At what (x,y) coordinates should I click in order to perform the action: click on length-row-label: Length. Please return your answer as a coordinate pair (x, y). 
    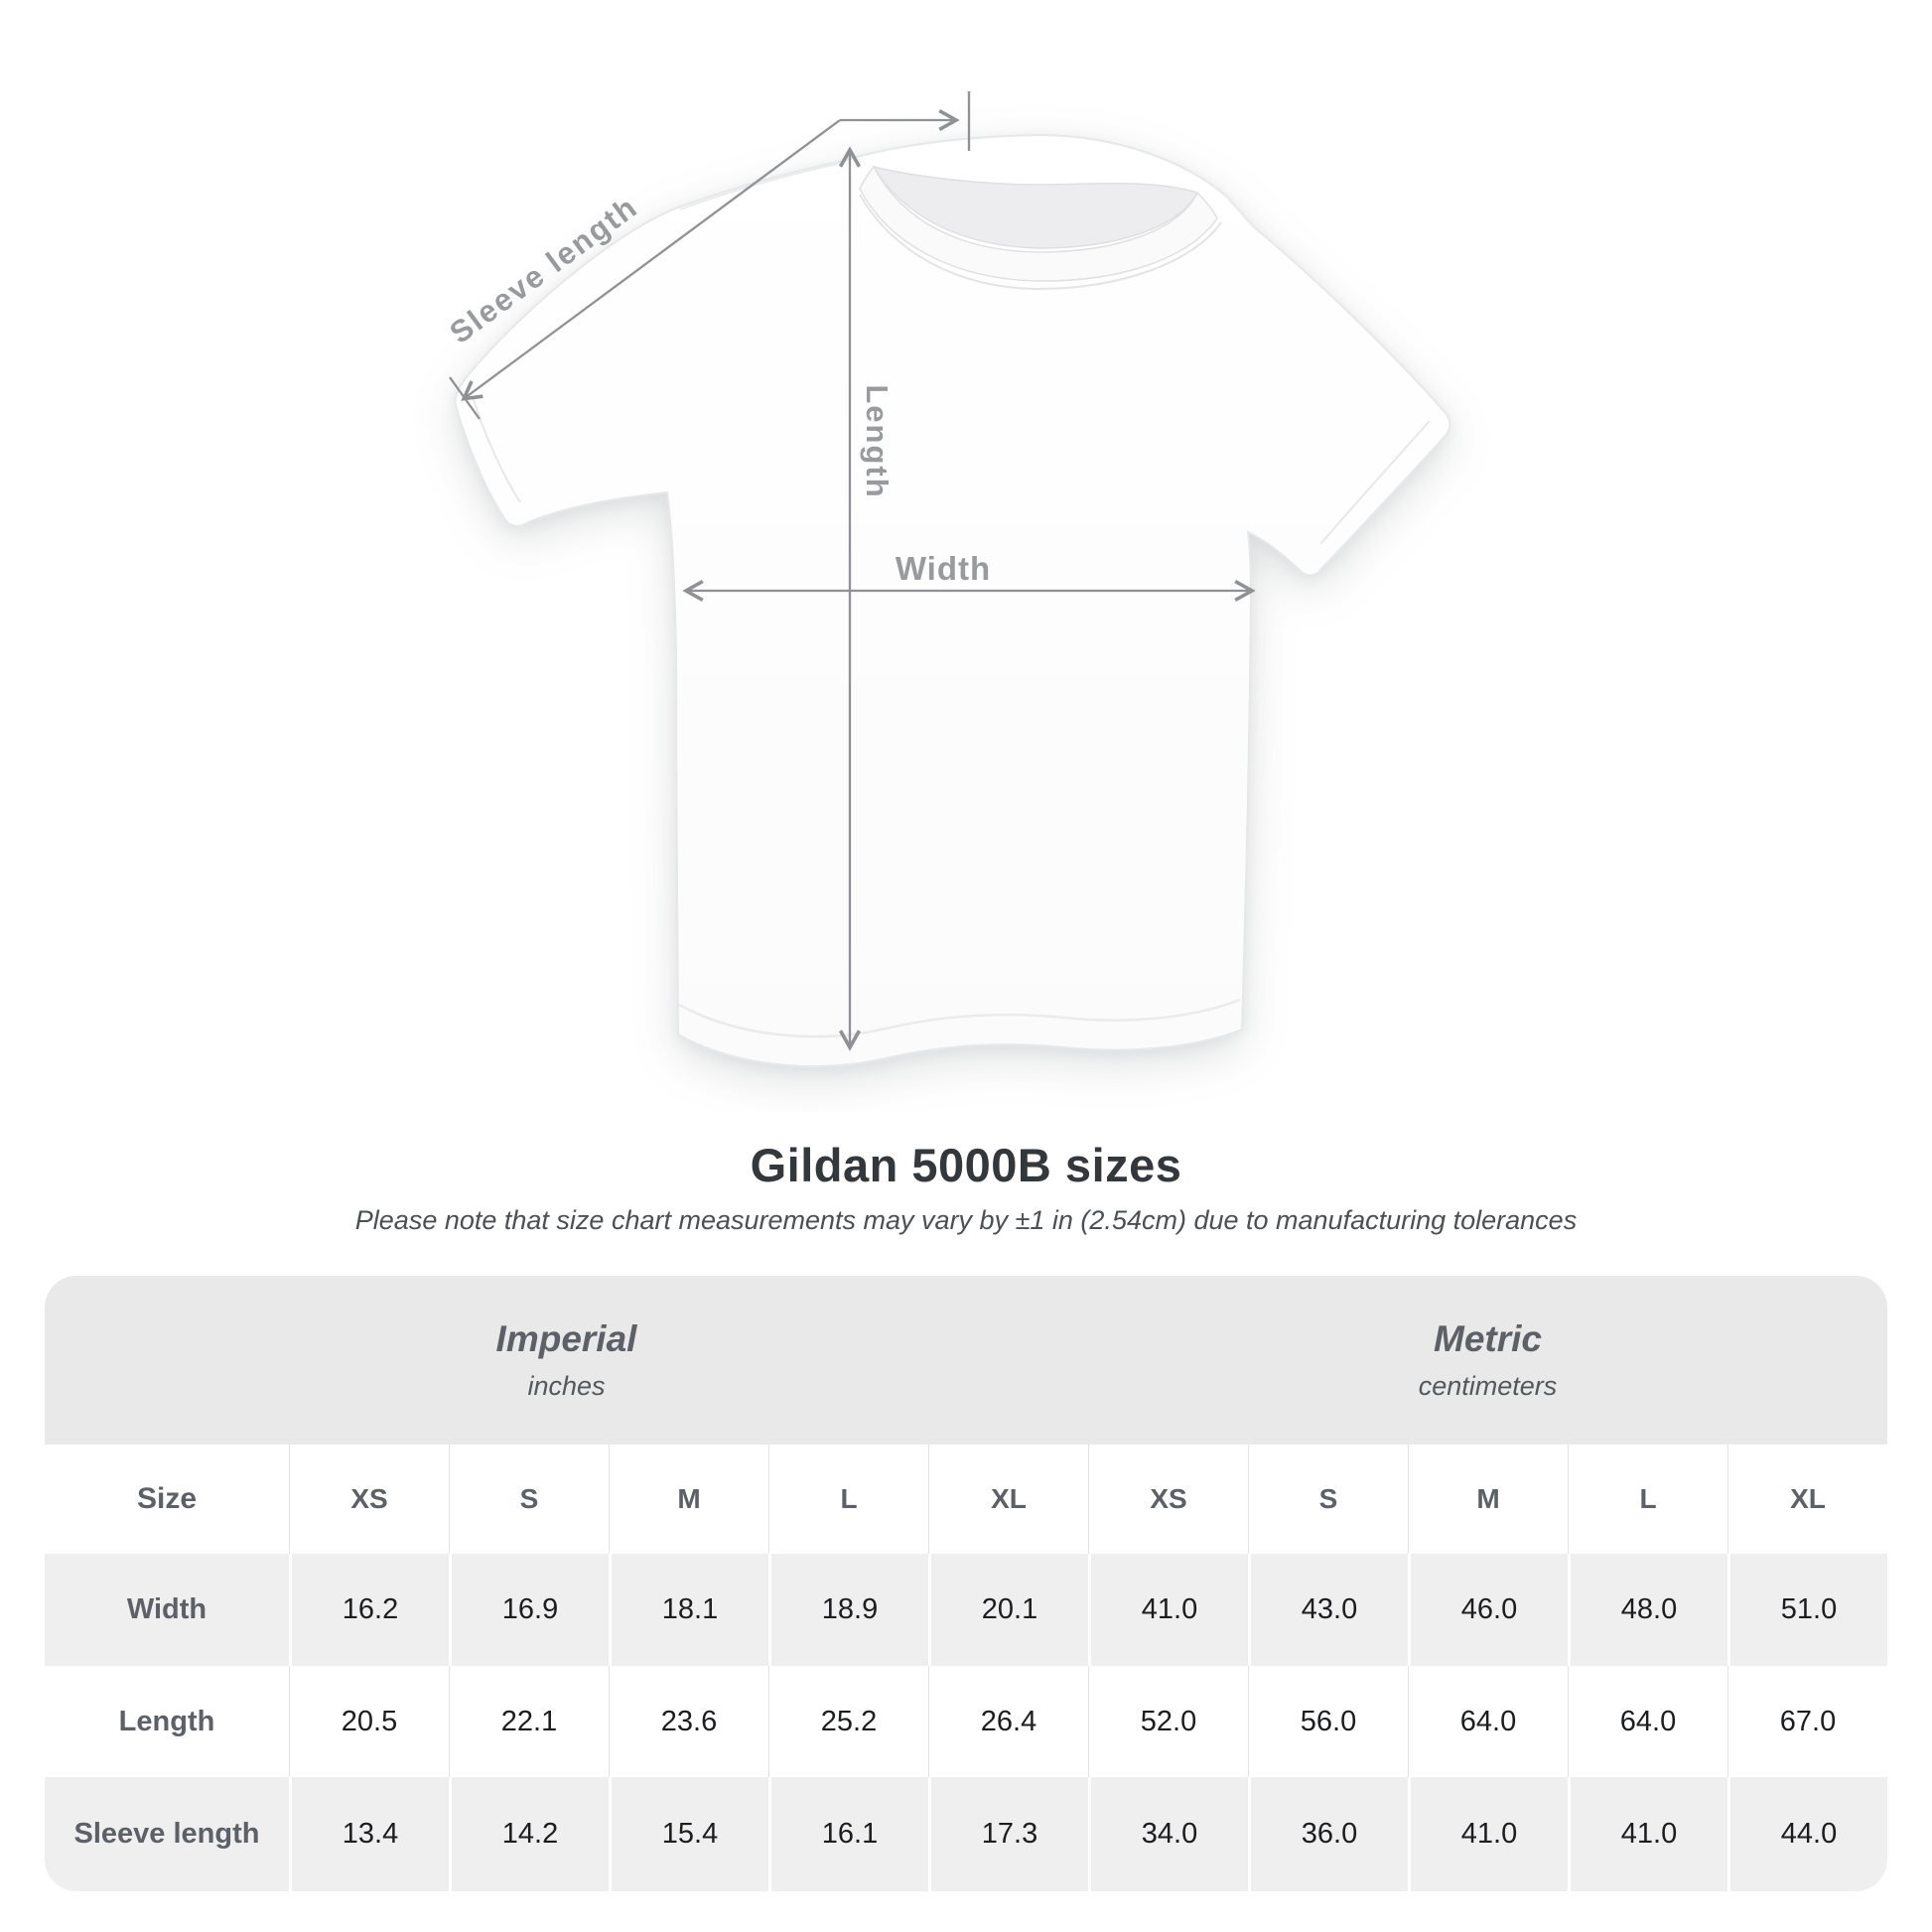
    Looking at the image, I should click on (166, 1721).